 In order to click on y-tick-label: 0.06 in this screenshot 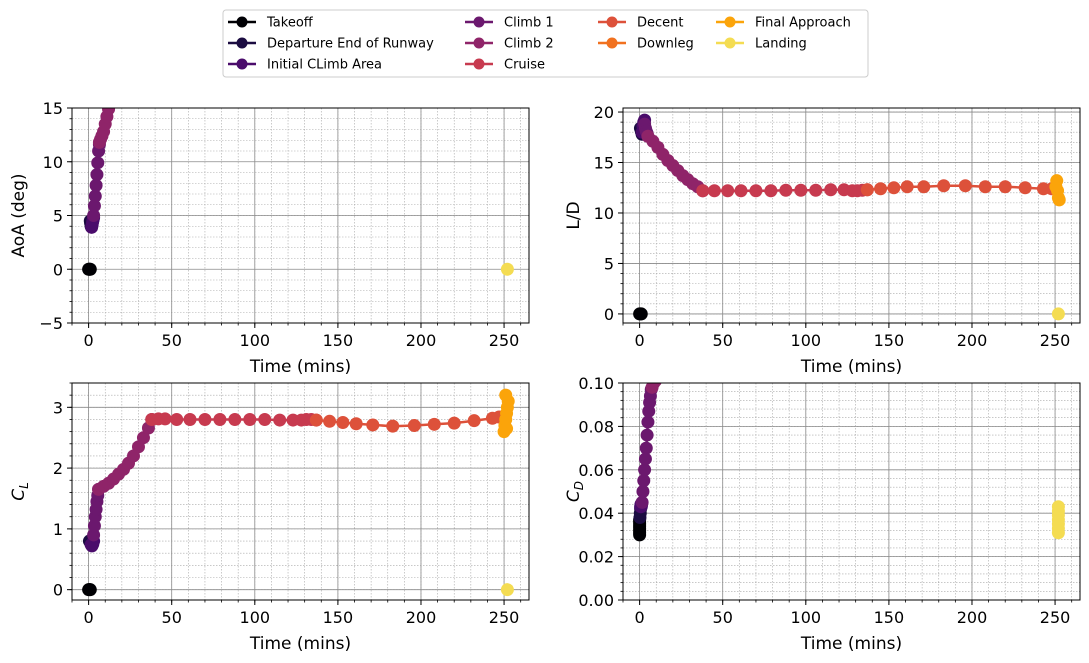, I will do `click(596, 470)`.